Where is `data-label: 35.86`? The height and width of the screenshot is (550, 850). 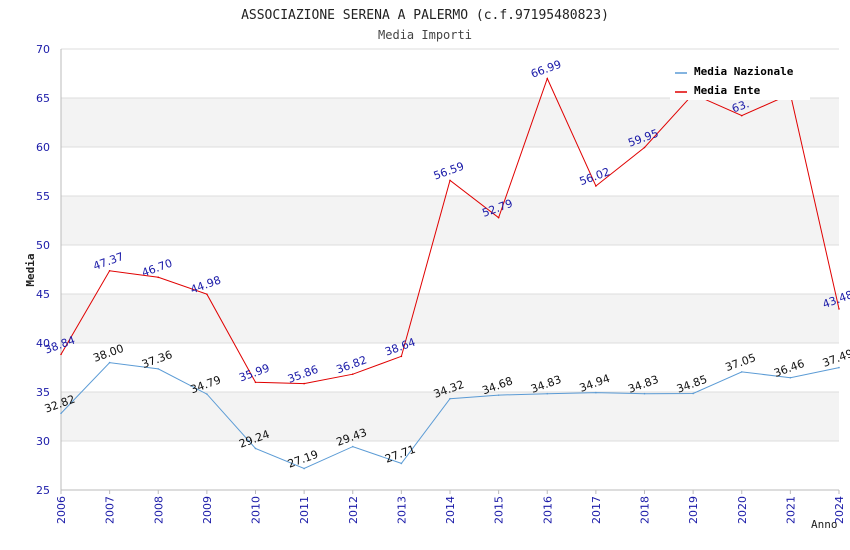
data-label: 35.86 is located at coordinates (303, 374).